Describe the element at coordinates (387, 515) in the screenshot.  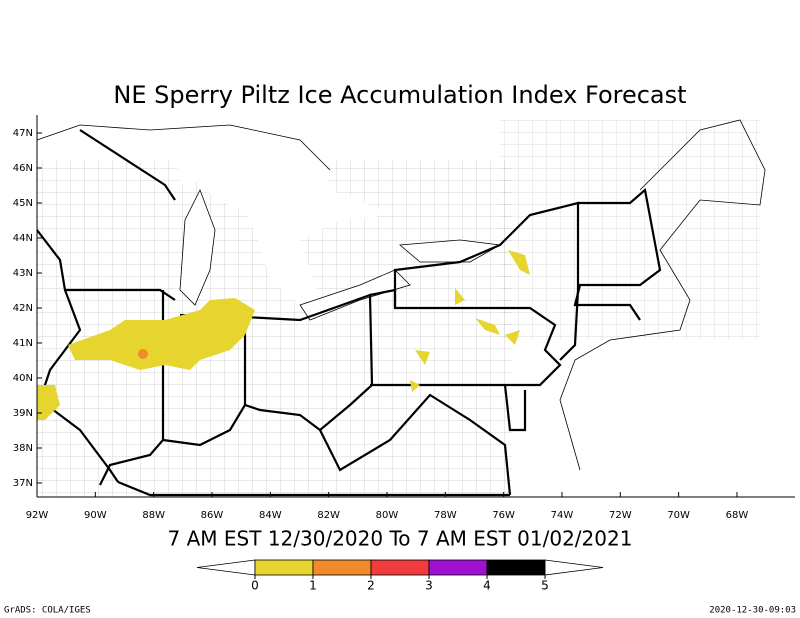
I see `lon-label: 80W` at that location.